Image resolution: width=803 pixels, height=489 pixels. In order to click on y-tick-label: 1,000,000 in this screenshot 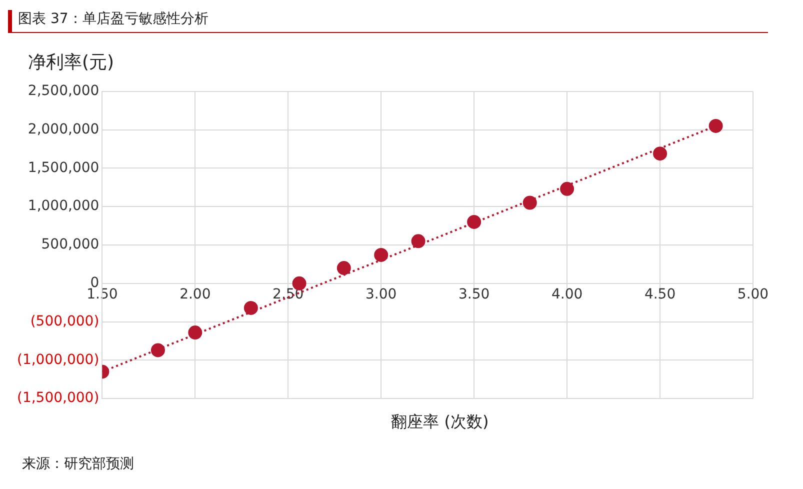, I will do `click(64, 206)`.